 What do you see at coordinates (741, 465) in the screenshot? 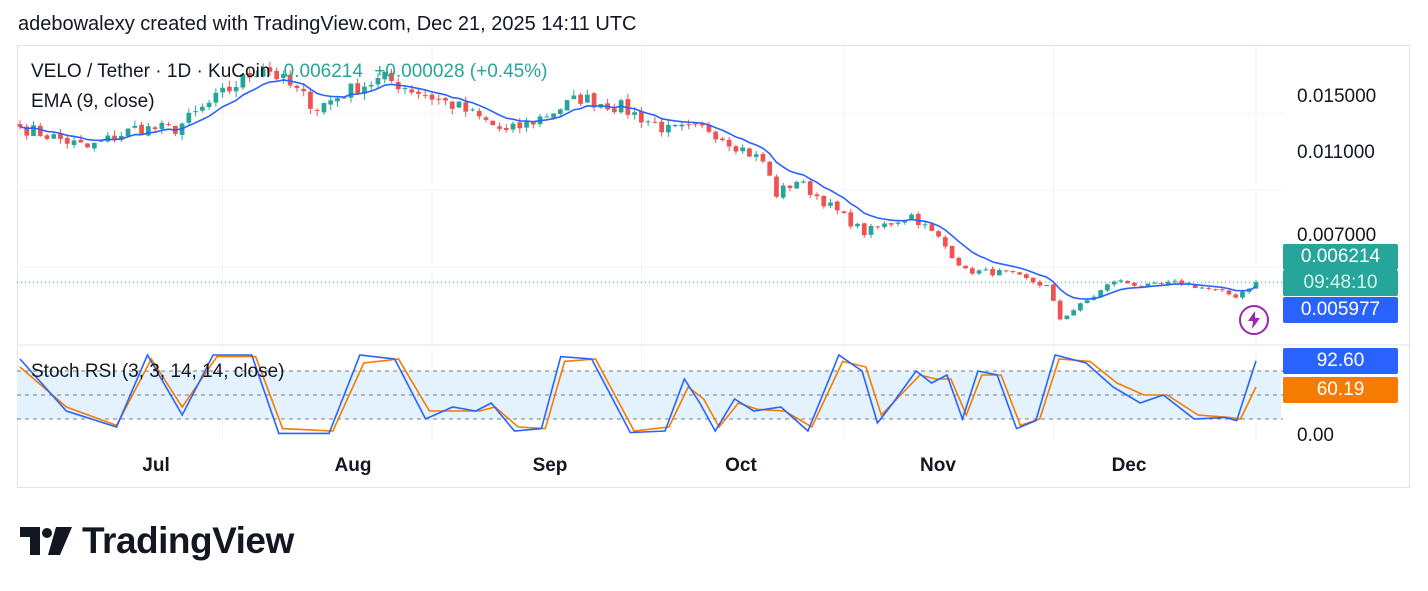
I see `month-label: Oct` at bounding box center [741, 465].